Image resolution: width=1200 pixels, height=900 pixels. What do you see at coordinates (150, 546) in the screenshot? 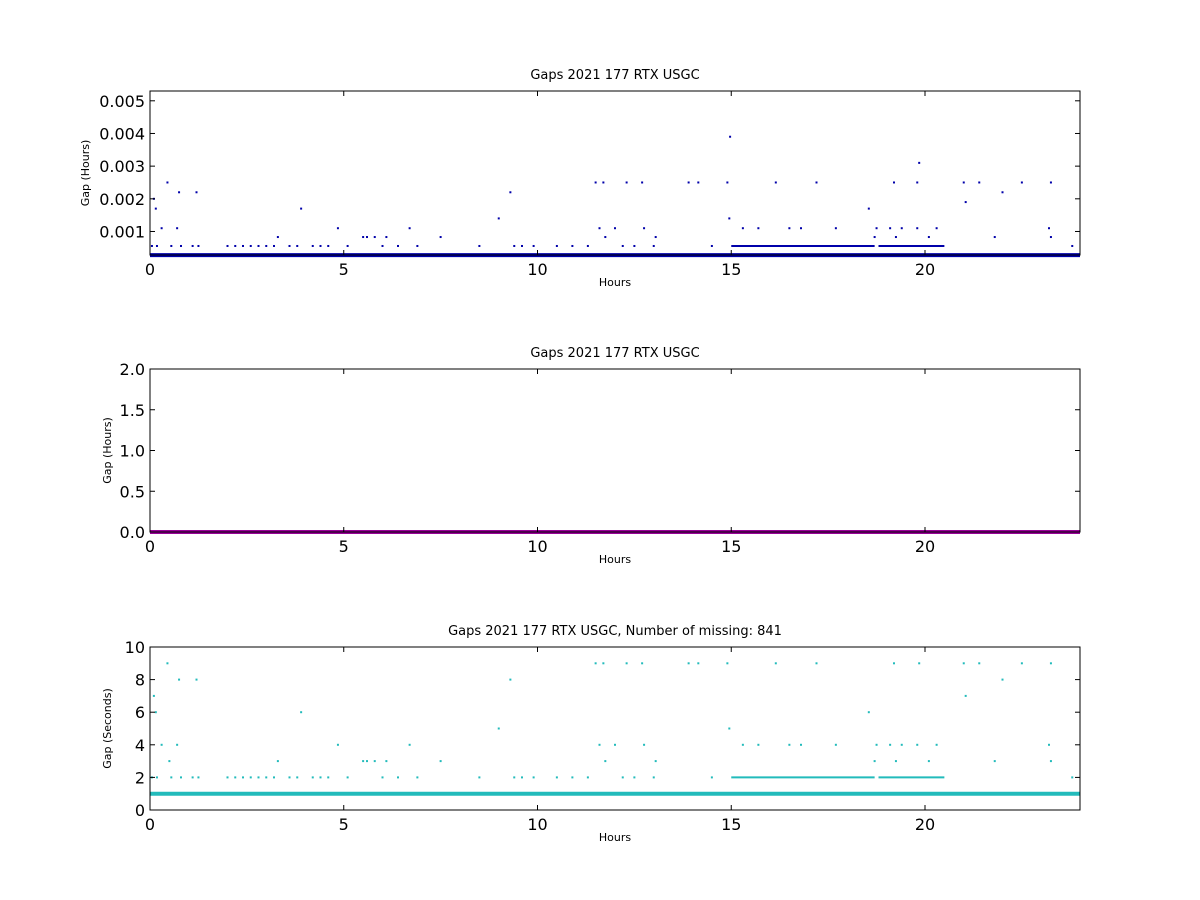
I see `x-tick-label: 0` at bounding box center [150, 546].